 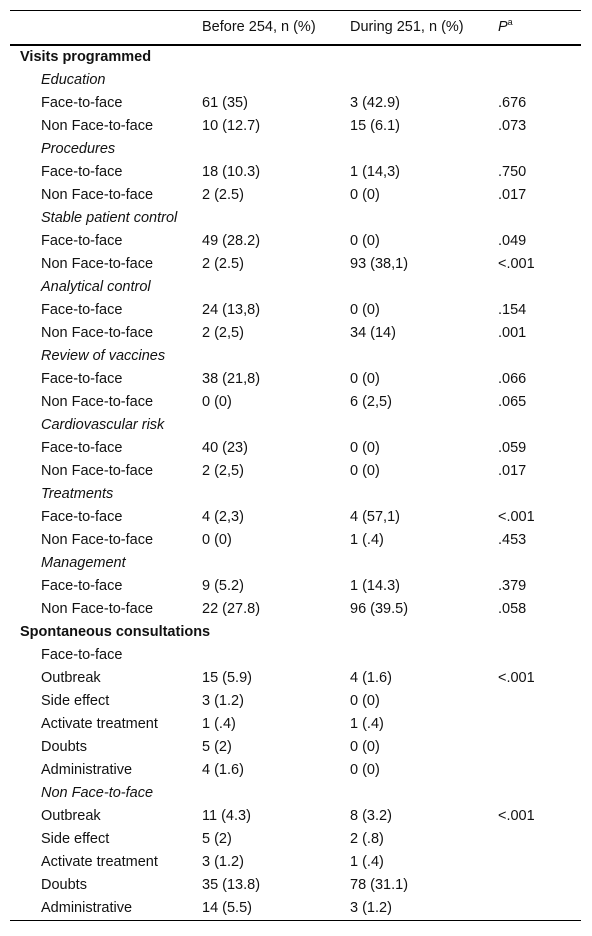 What do you see at coordinates (231, 241) in the screenshot?
I see `before-value: 49 (28.2)` at bounding box center [231, 241].